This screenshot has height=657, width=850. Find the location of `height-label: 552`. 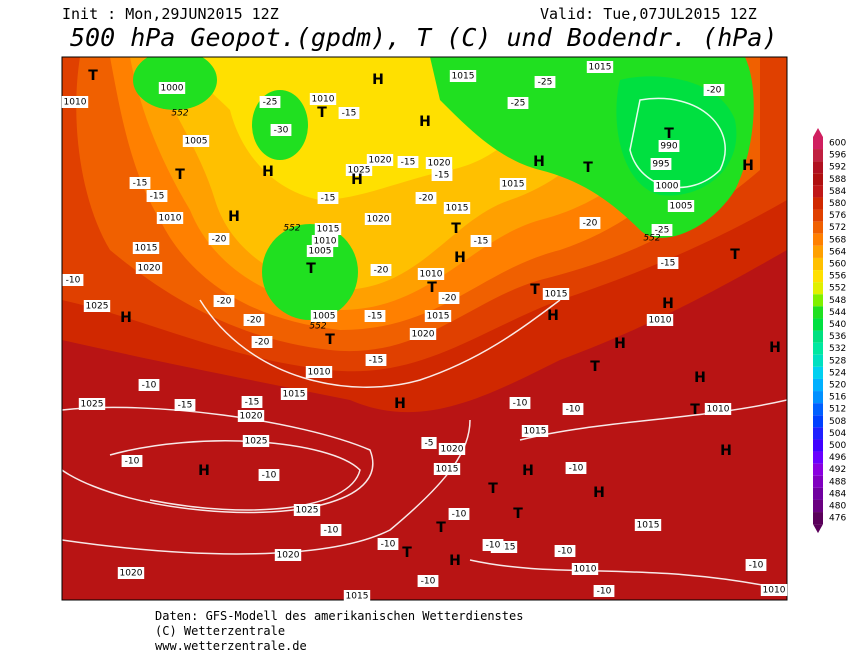

height-label: 552 is located at coordinates (651, 239).